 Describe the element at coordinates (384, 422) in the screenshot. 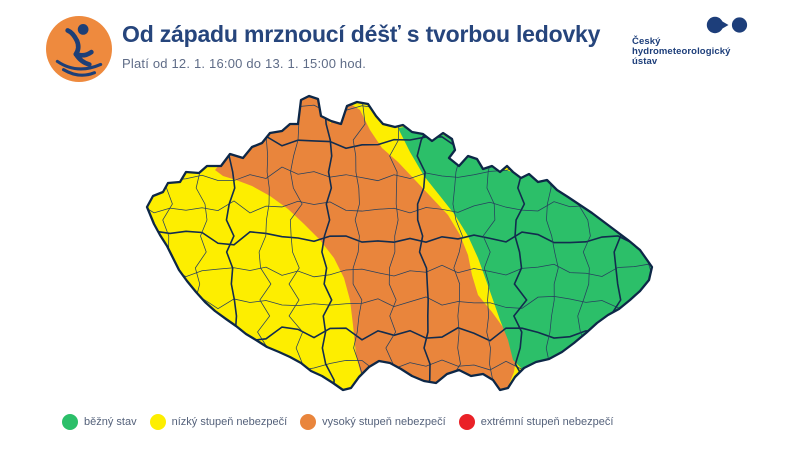

I see `legend-label: vysoký stupeň nebezpečí` at that location.